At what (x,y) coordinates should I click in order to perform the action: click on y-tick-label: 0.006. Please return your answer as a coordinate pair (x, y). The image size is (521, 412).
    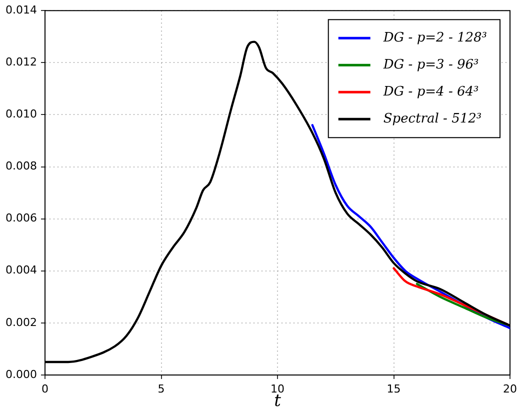
    Looking at the image, I should click on (21, 218).